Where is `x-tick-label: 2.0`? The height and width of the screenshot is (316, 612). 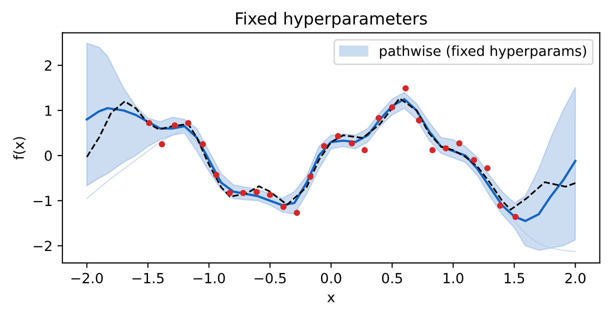 x-tick-label: 2.0 is located at coordinates (575, 278).